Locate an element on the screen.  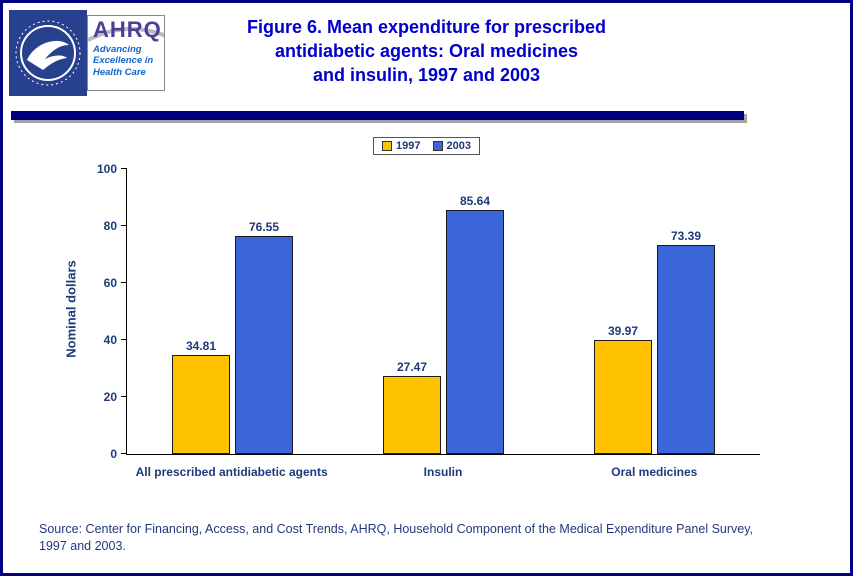
bar-wrap: 73.39 is located at coordinates (686, 311).